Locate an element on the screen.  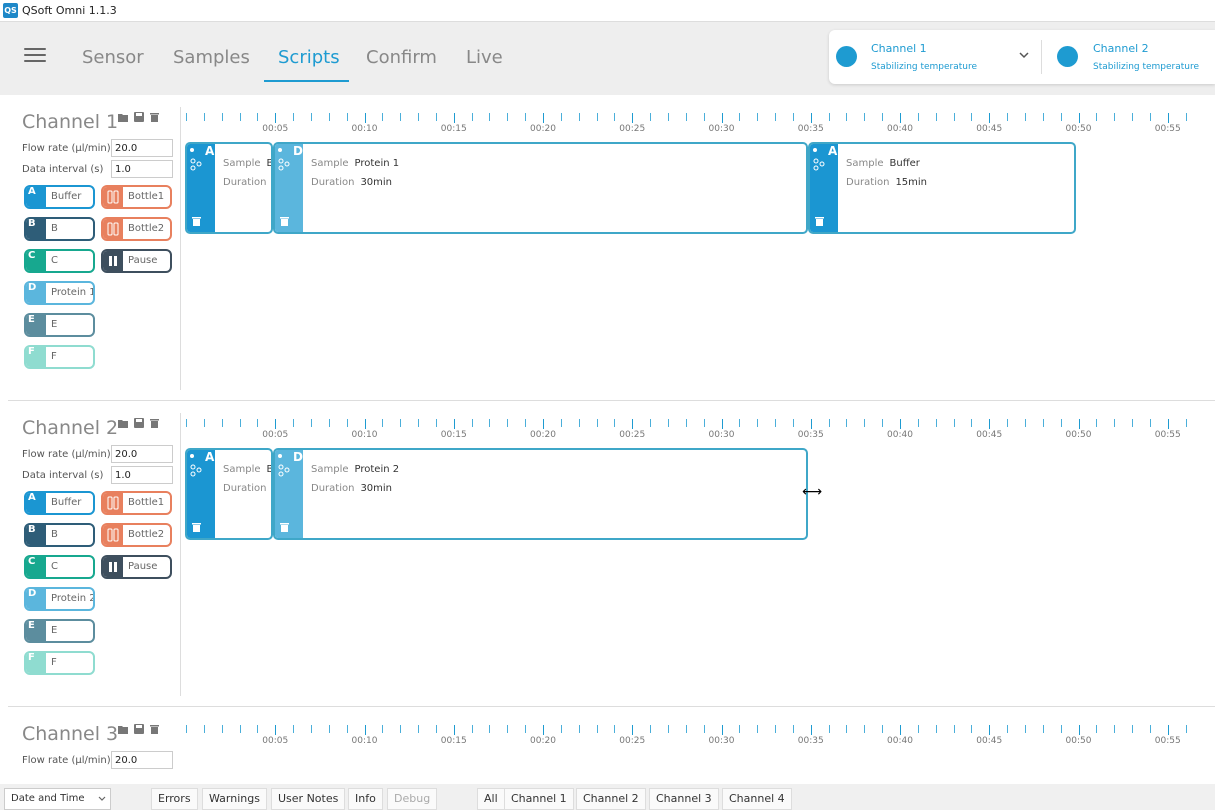
sample-chip-d: D Protein 2 is located at coordinates (59, 599).